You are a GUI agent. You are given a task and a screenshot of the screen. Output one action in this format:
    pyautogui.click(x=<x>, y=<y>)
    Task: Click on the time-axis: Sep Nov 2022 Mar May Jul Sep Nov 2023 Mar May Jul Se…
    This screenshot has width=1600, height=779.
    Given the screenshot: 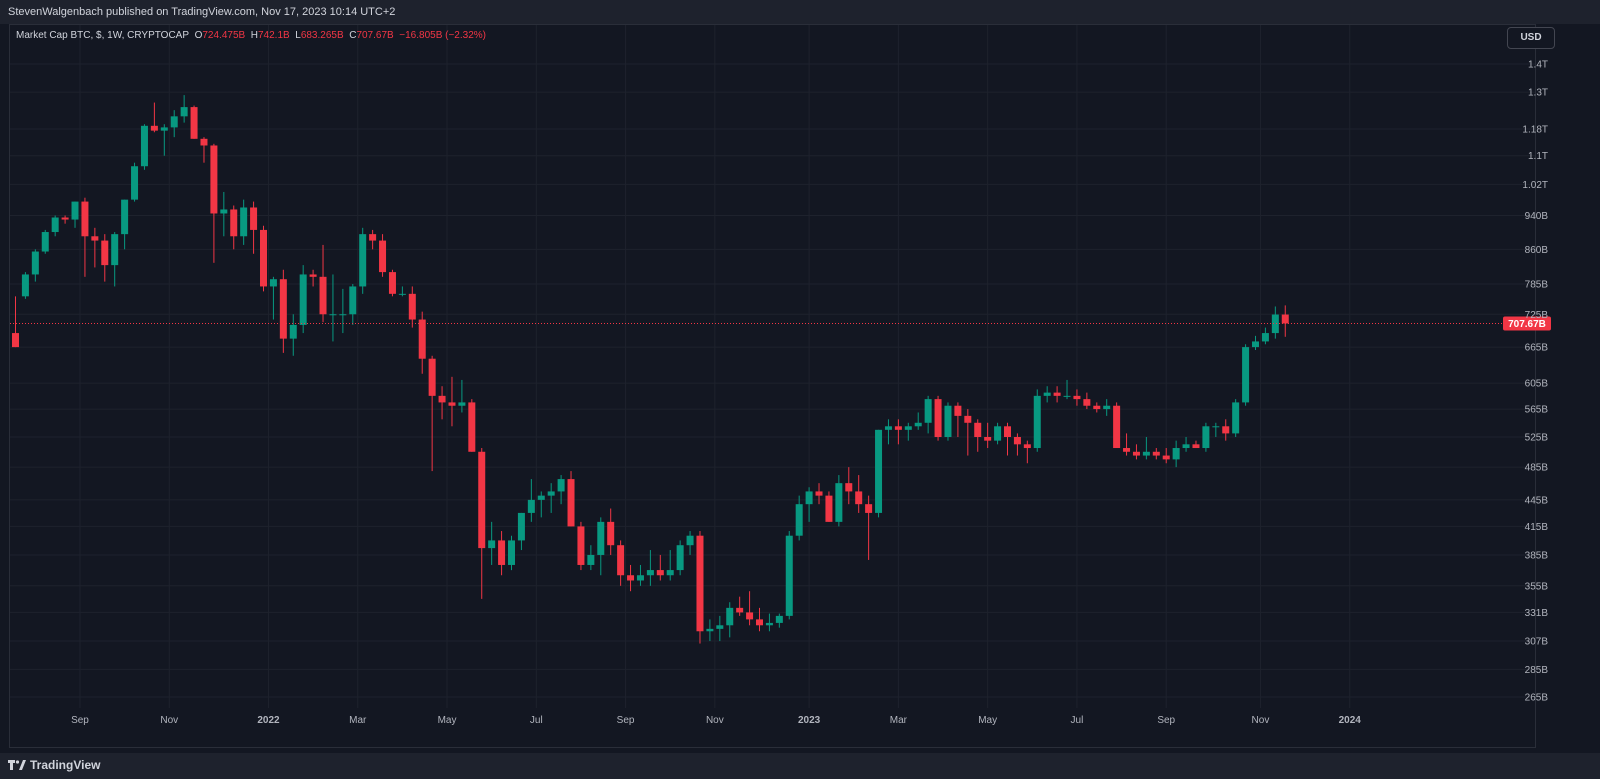 What is the action you would take?
    pyautogui.click(x=716, y=720)
    